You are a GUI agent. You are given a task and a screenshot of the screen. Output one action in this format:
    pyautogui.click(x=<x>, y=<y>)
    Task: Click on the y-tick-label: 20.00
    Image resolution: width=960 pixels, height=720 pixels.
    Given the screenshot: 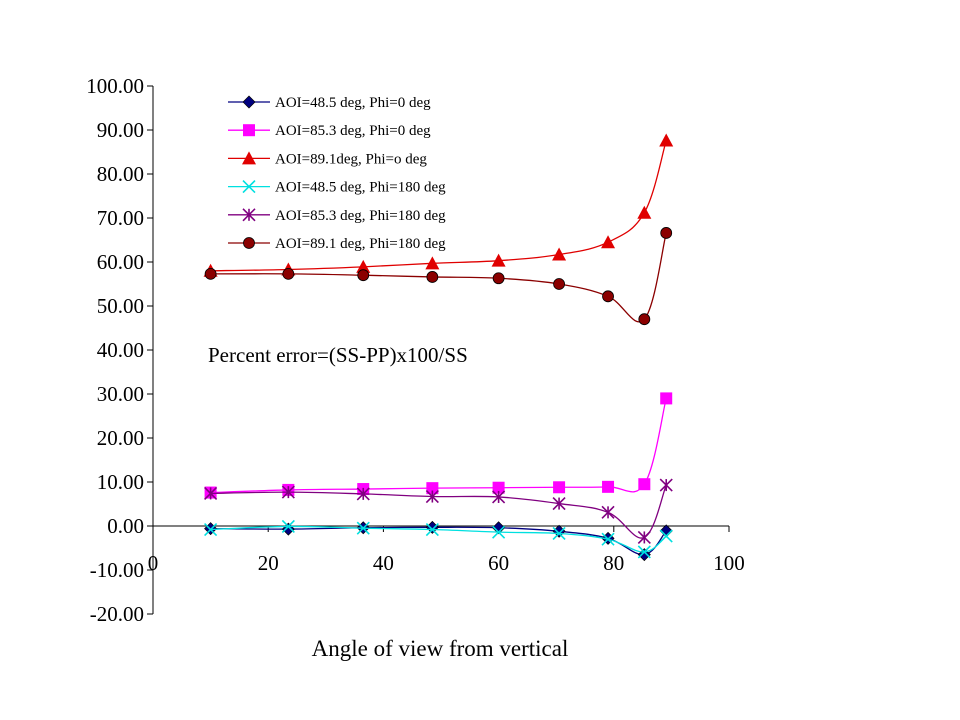 What is the action you would take?
    pyautogui.click(x=120, y=438)
    